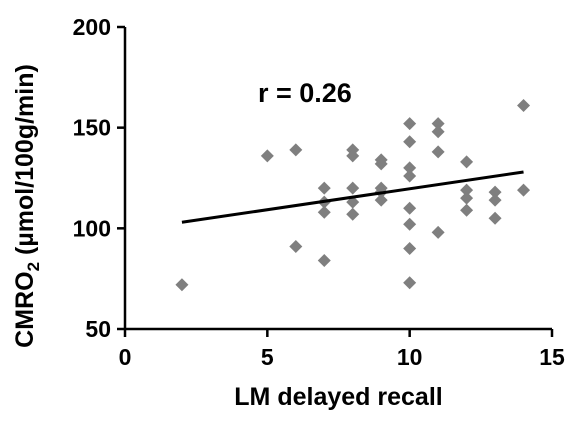 The height and width of the screenshot is (422, 576). What do you see at coordinates (338, 397) in the screenshot?
I see `x-axis-title: LM delayed recall` at bounding box center [338, 397].